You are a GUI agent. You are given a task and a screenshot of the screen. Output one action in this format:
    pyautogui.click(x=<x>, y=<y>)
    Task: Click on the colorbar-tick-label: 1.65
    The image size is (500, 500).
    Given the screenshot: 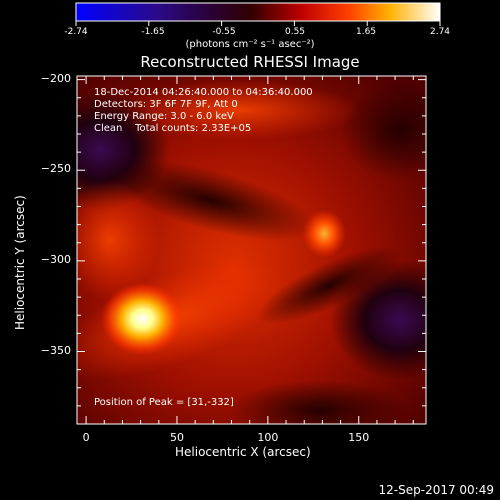 What is the action you would take?
    pyautogui.click(x=366, y=32)
    